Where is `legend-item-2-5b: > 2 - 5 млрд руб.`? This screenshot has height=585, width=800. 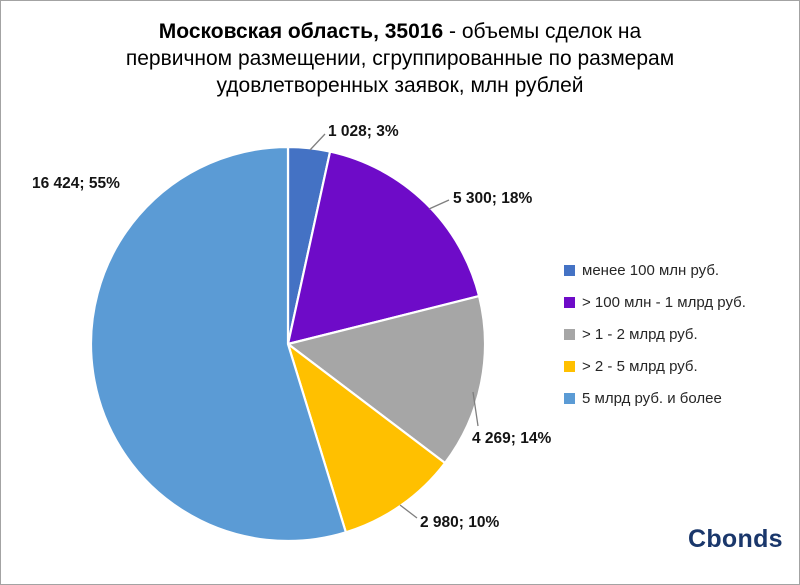 legend-item-2-5b: > 2 - 5 млрд руб. is located at coordinates (655, 366).